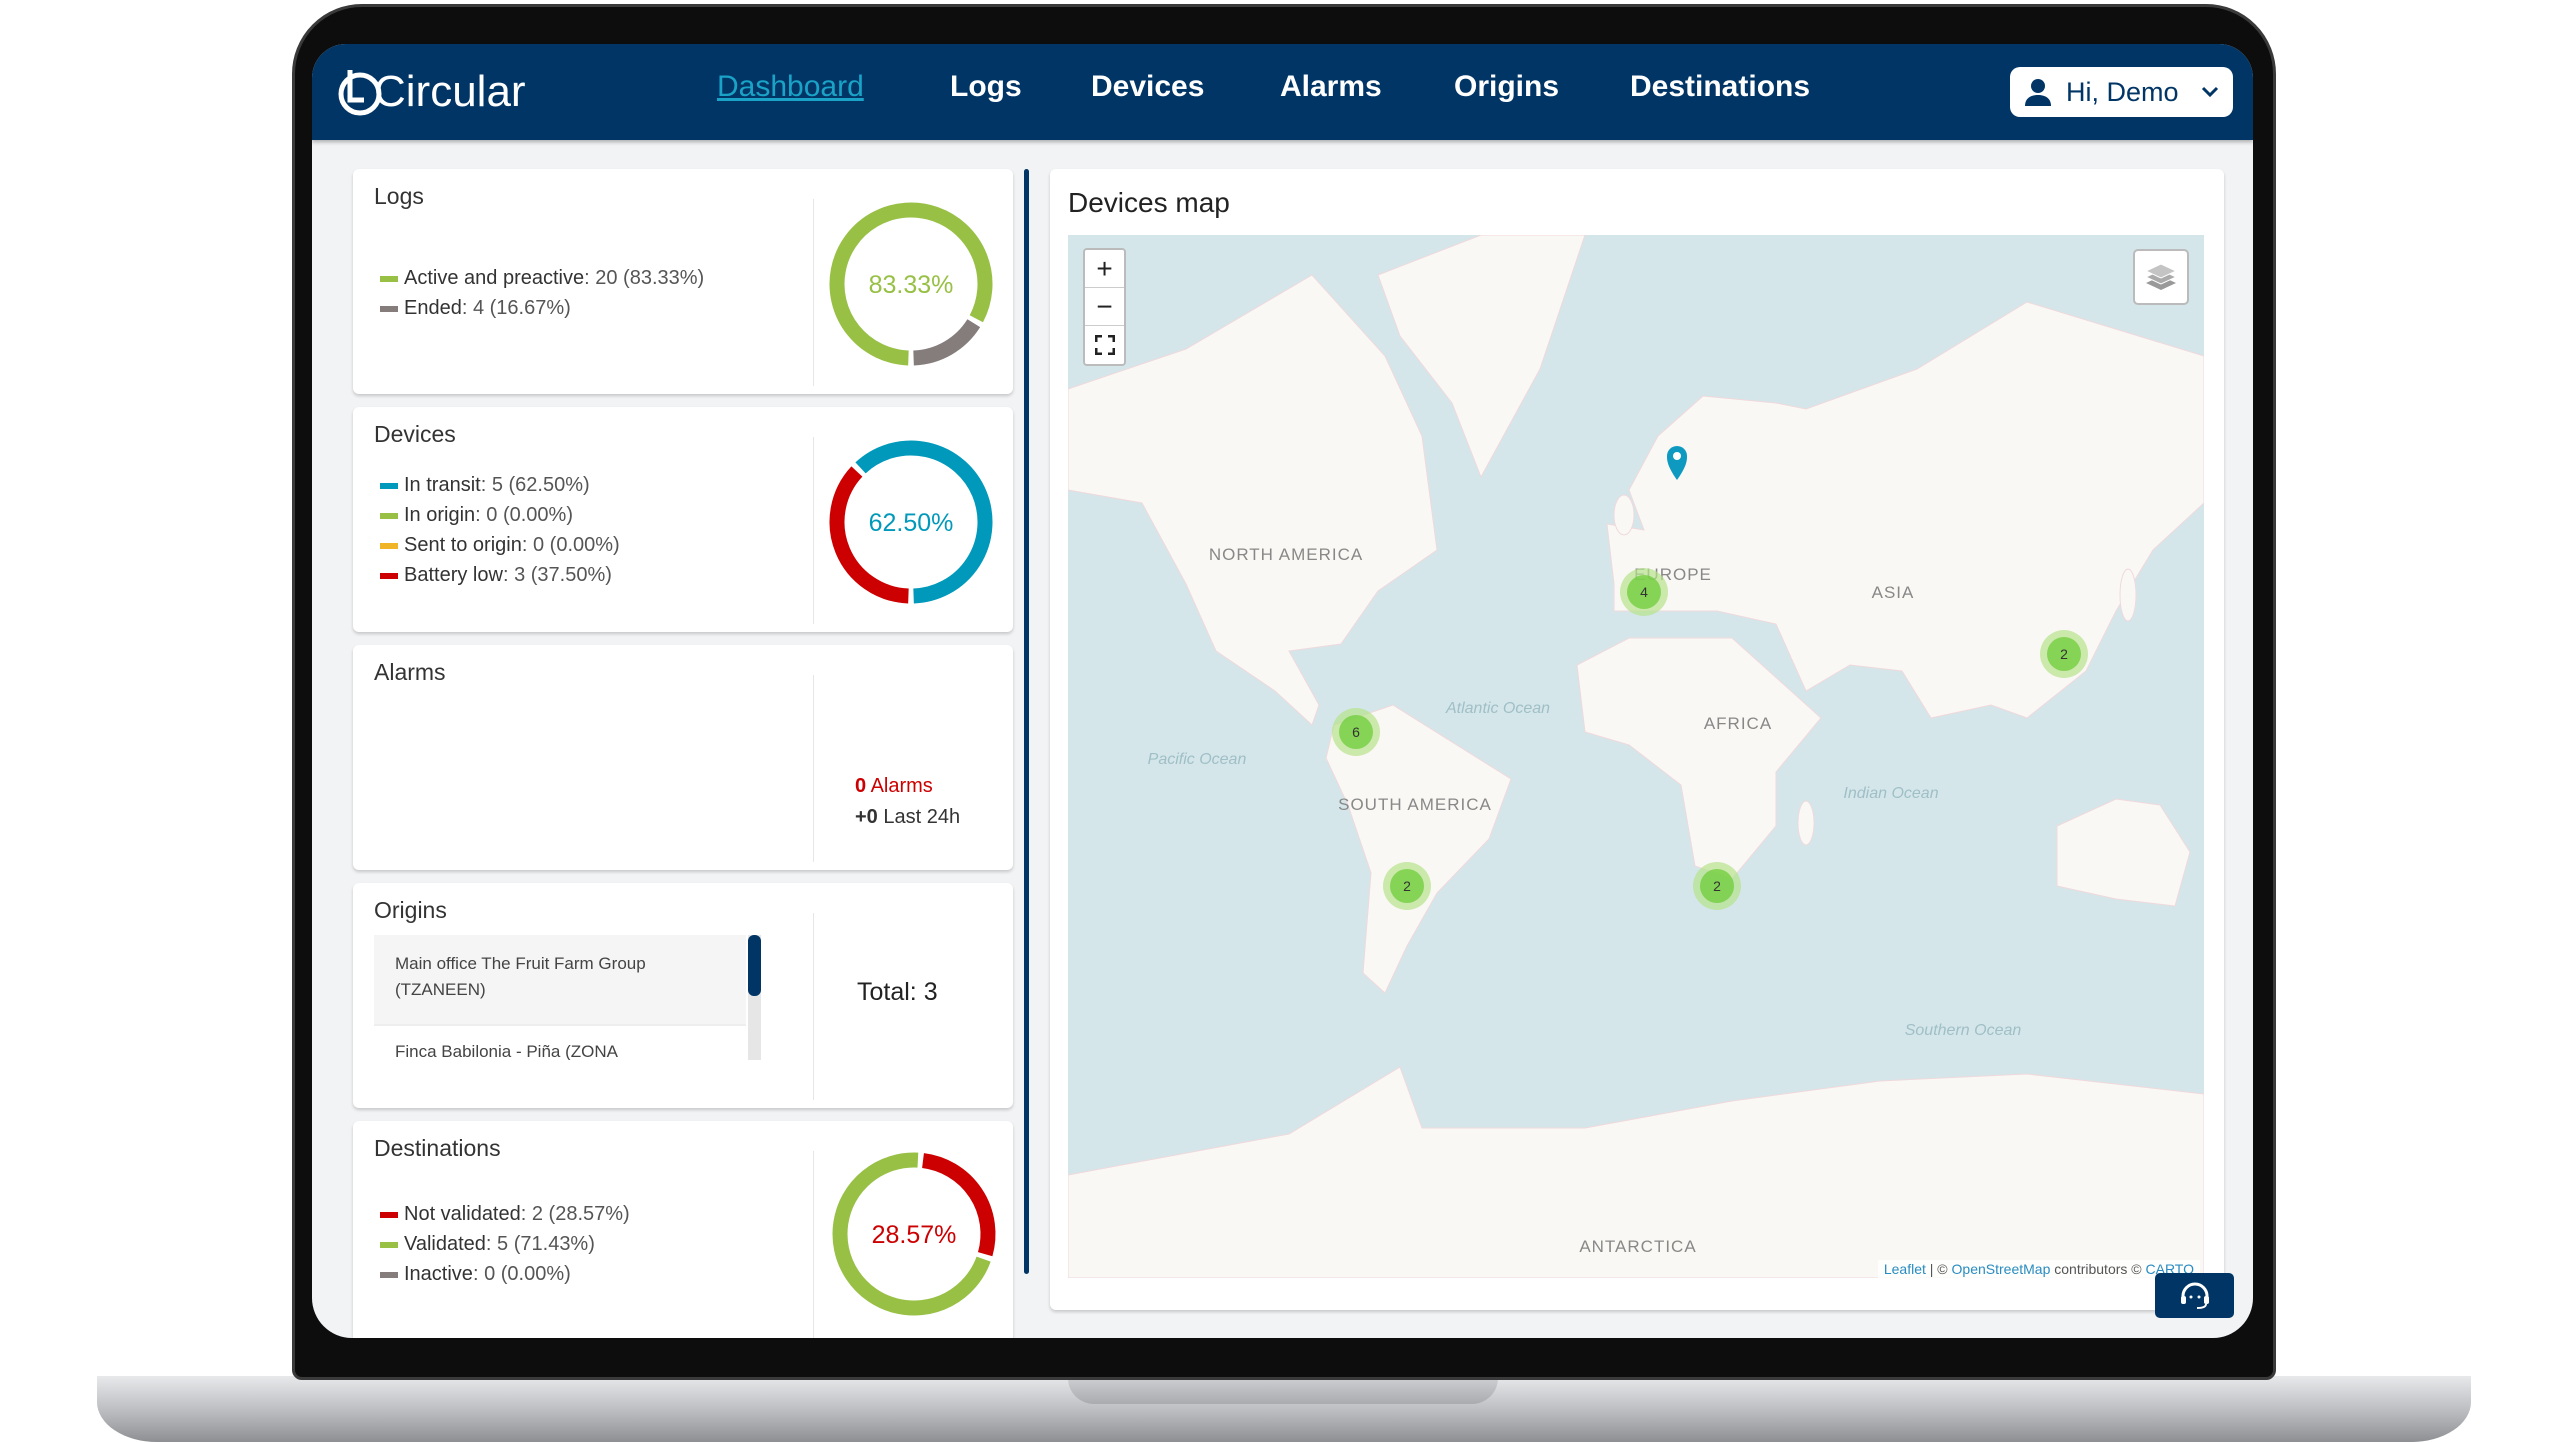  I want to click on alarms-delta-label: Last 24h, so click(922, 817).